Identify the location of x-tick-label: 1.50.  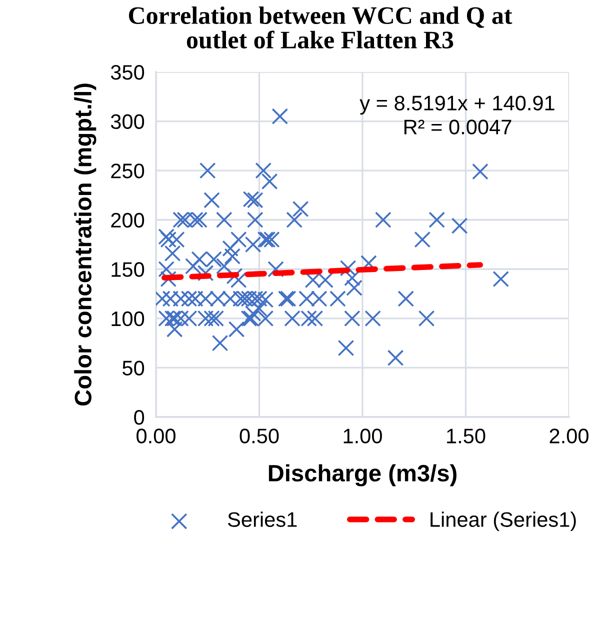
(466, 436).